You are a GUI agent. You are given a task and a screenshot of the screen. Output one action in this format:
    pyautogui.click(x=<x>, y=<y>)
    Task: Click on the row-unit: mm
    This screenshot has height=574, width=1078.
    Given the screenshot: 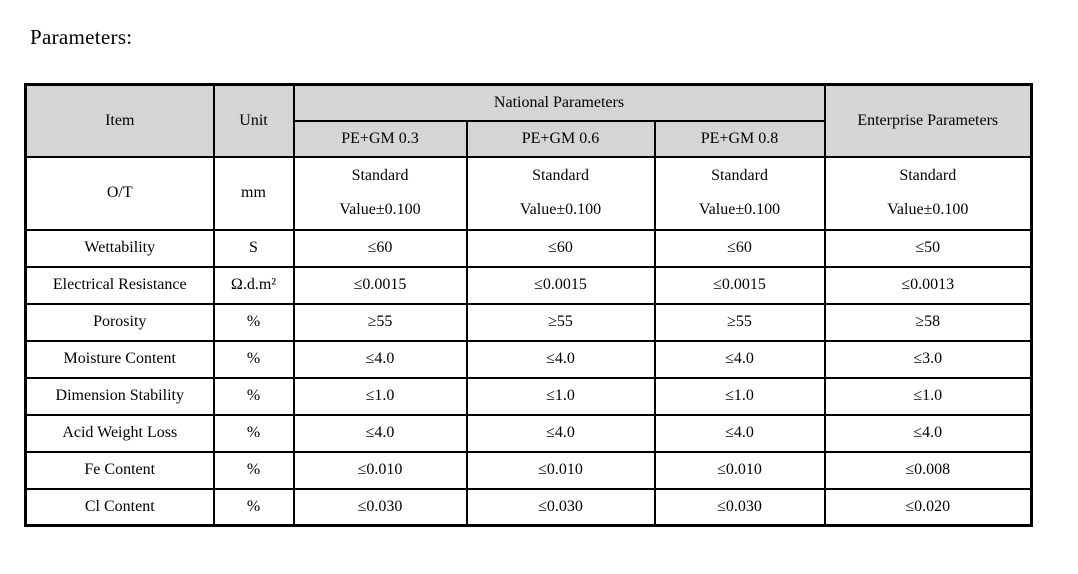 What is the action you would take?
    pyautogui.click(x=253, y=193)
    